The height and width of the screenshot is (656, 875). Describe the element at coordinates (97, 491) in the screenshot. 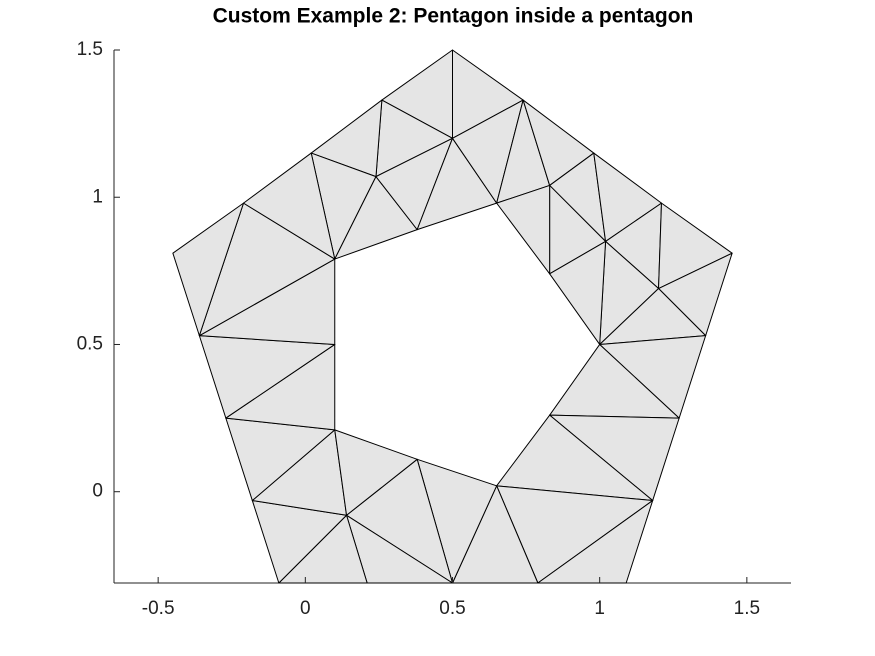

I see `y-tick-label: 0` at that location.